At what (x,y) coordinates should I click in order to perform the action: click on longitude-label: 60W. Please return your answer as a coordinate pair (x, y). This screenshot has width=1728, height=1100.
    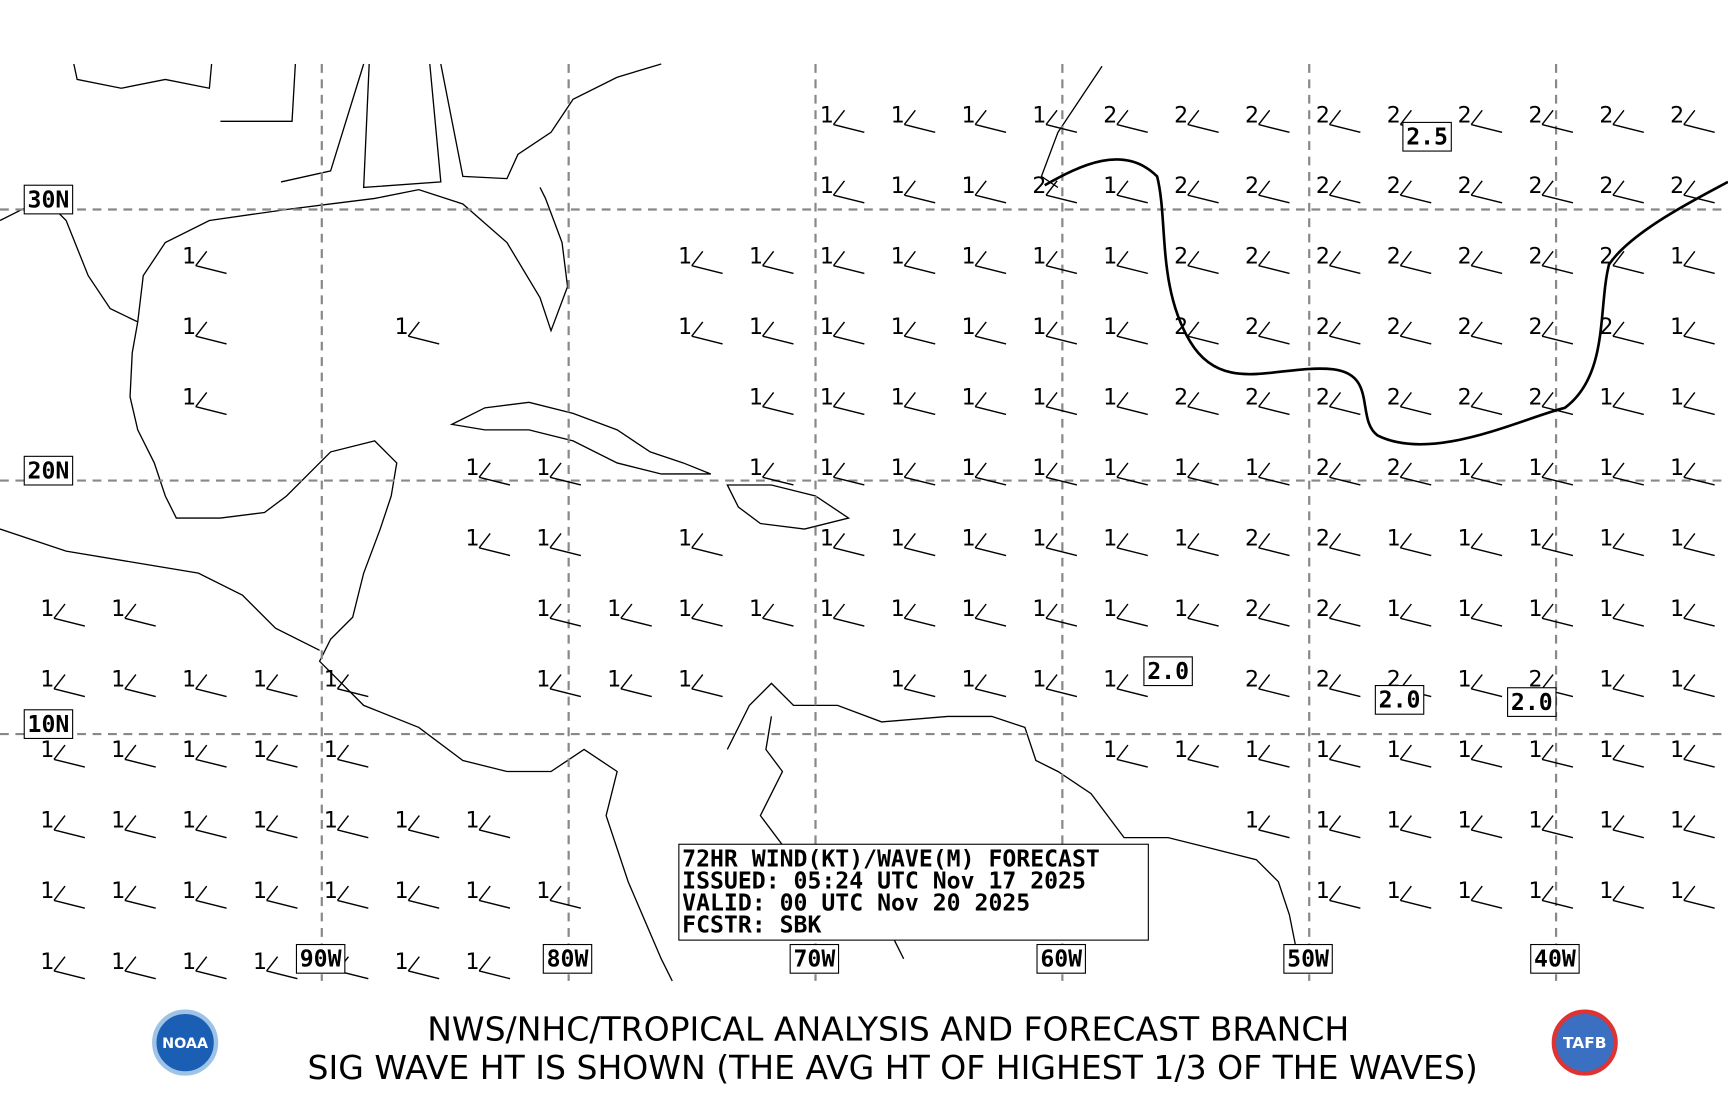
    Looking at the image, I should click on (1061, 960).